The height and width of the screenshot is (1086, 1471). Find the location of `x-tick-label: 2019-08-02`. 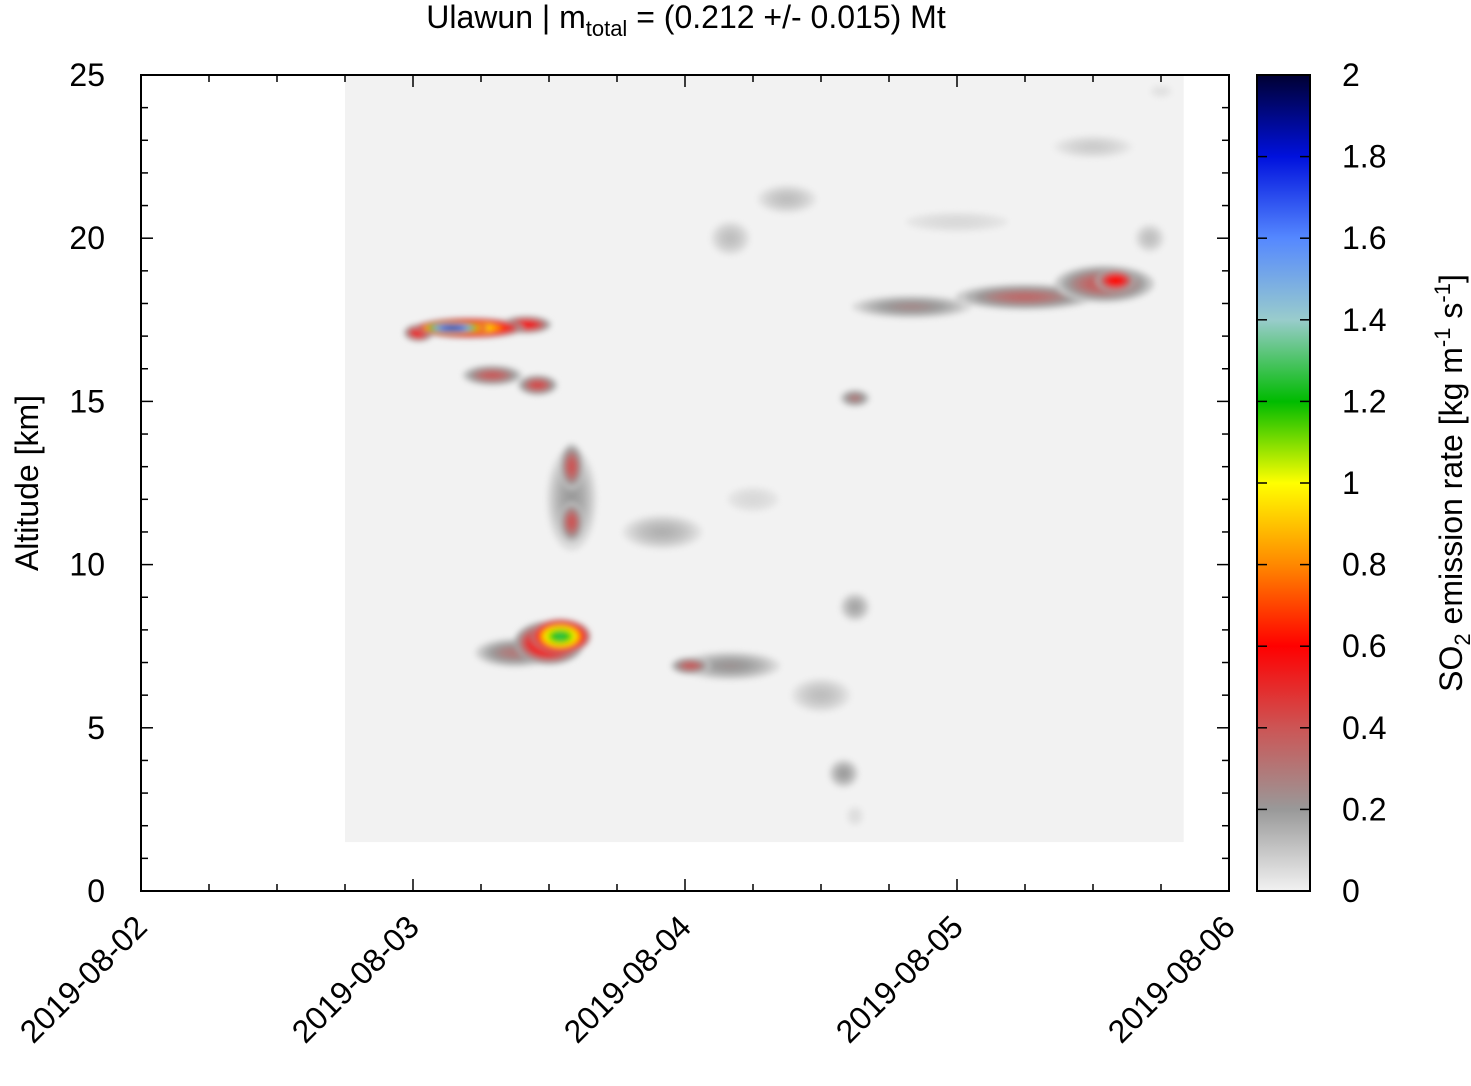

x-tick-label: 2019-08-02 is located at coordinates (83, 978).